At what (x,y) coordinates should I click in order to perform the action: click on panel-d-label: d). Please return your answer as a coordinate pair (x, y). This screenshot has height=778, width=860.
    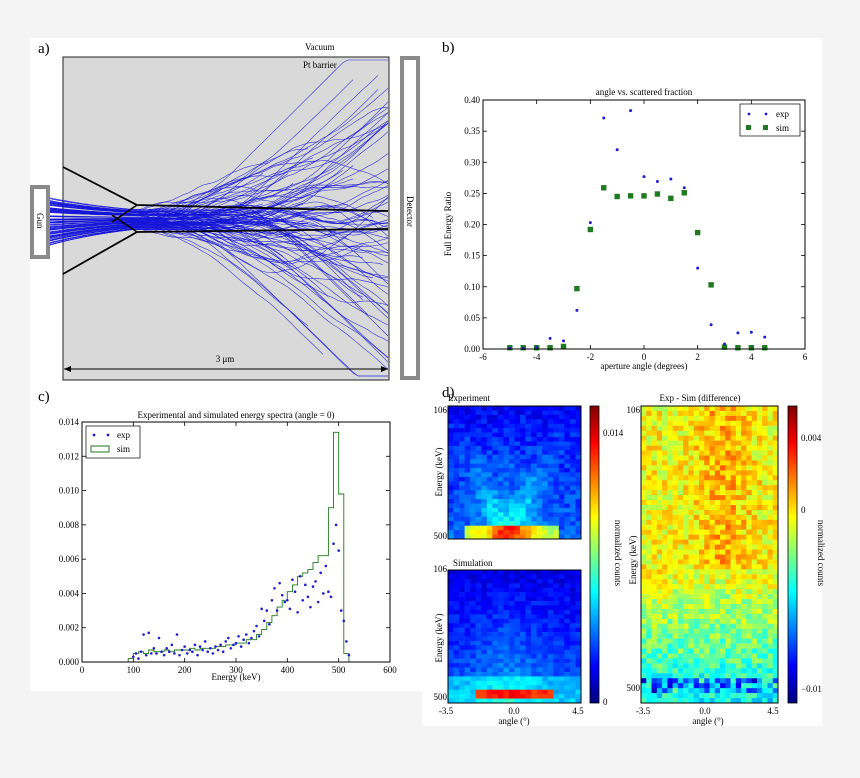
    Looking at the image, I should click on (448, 393).